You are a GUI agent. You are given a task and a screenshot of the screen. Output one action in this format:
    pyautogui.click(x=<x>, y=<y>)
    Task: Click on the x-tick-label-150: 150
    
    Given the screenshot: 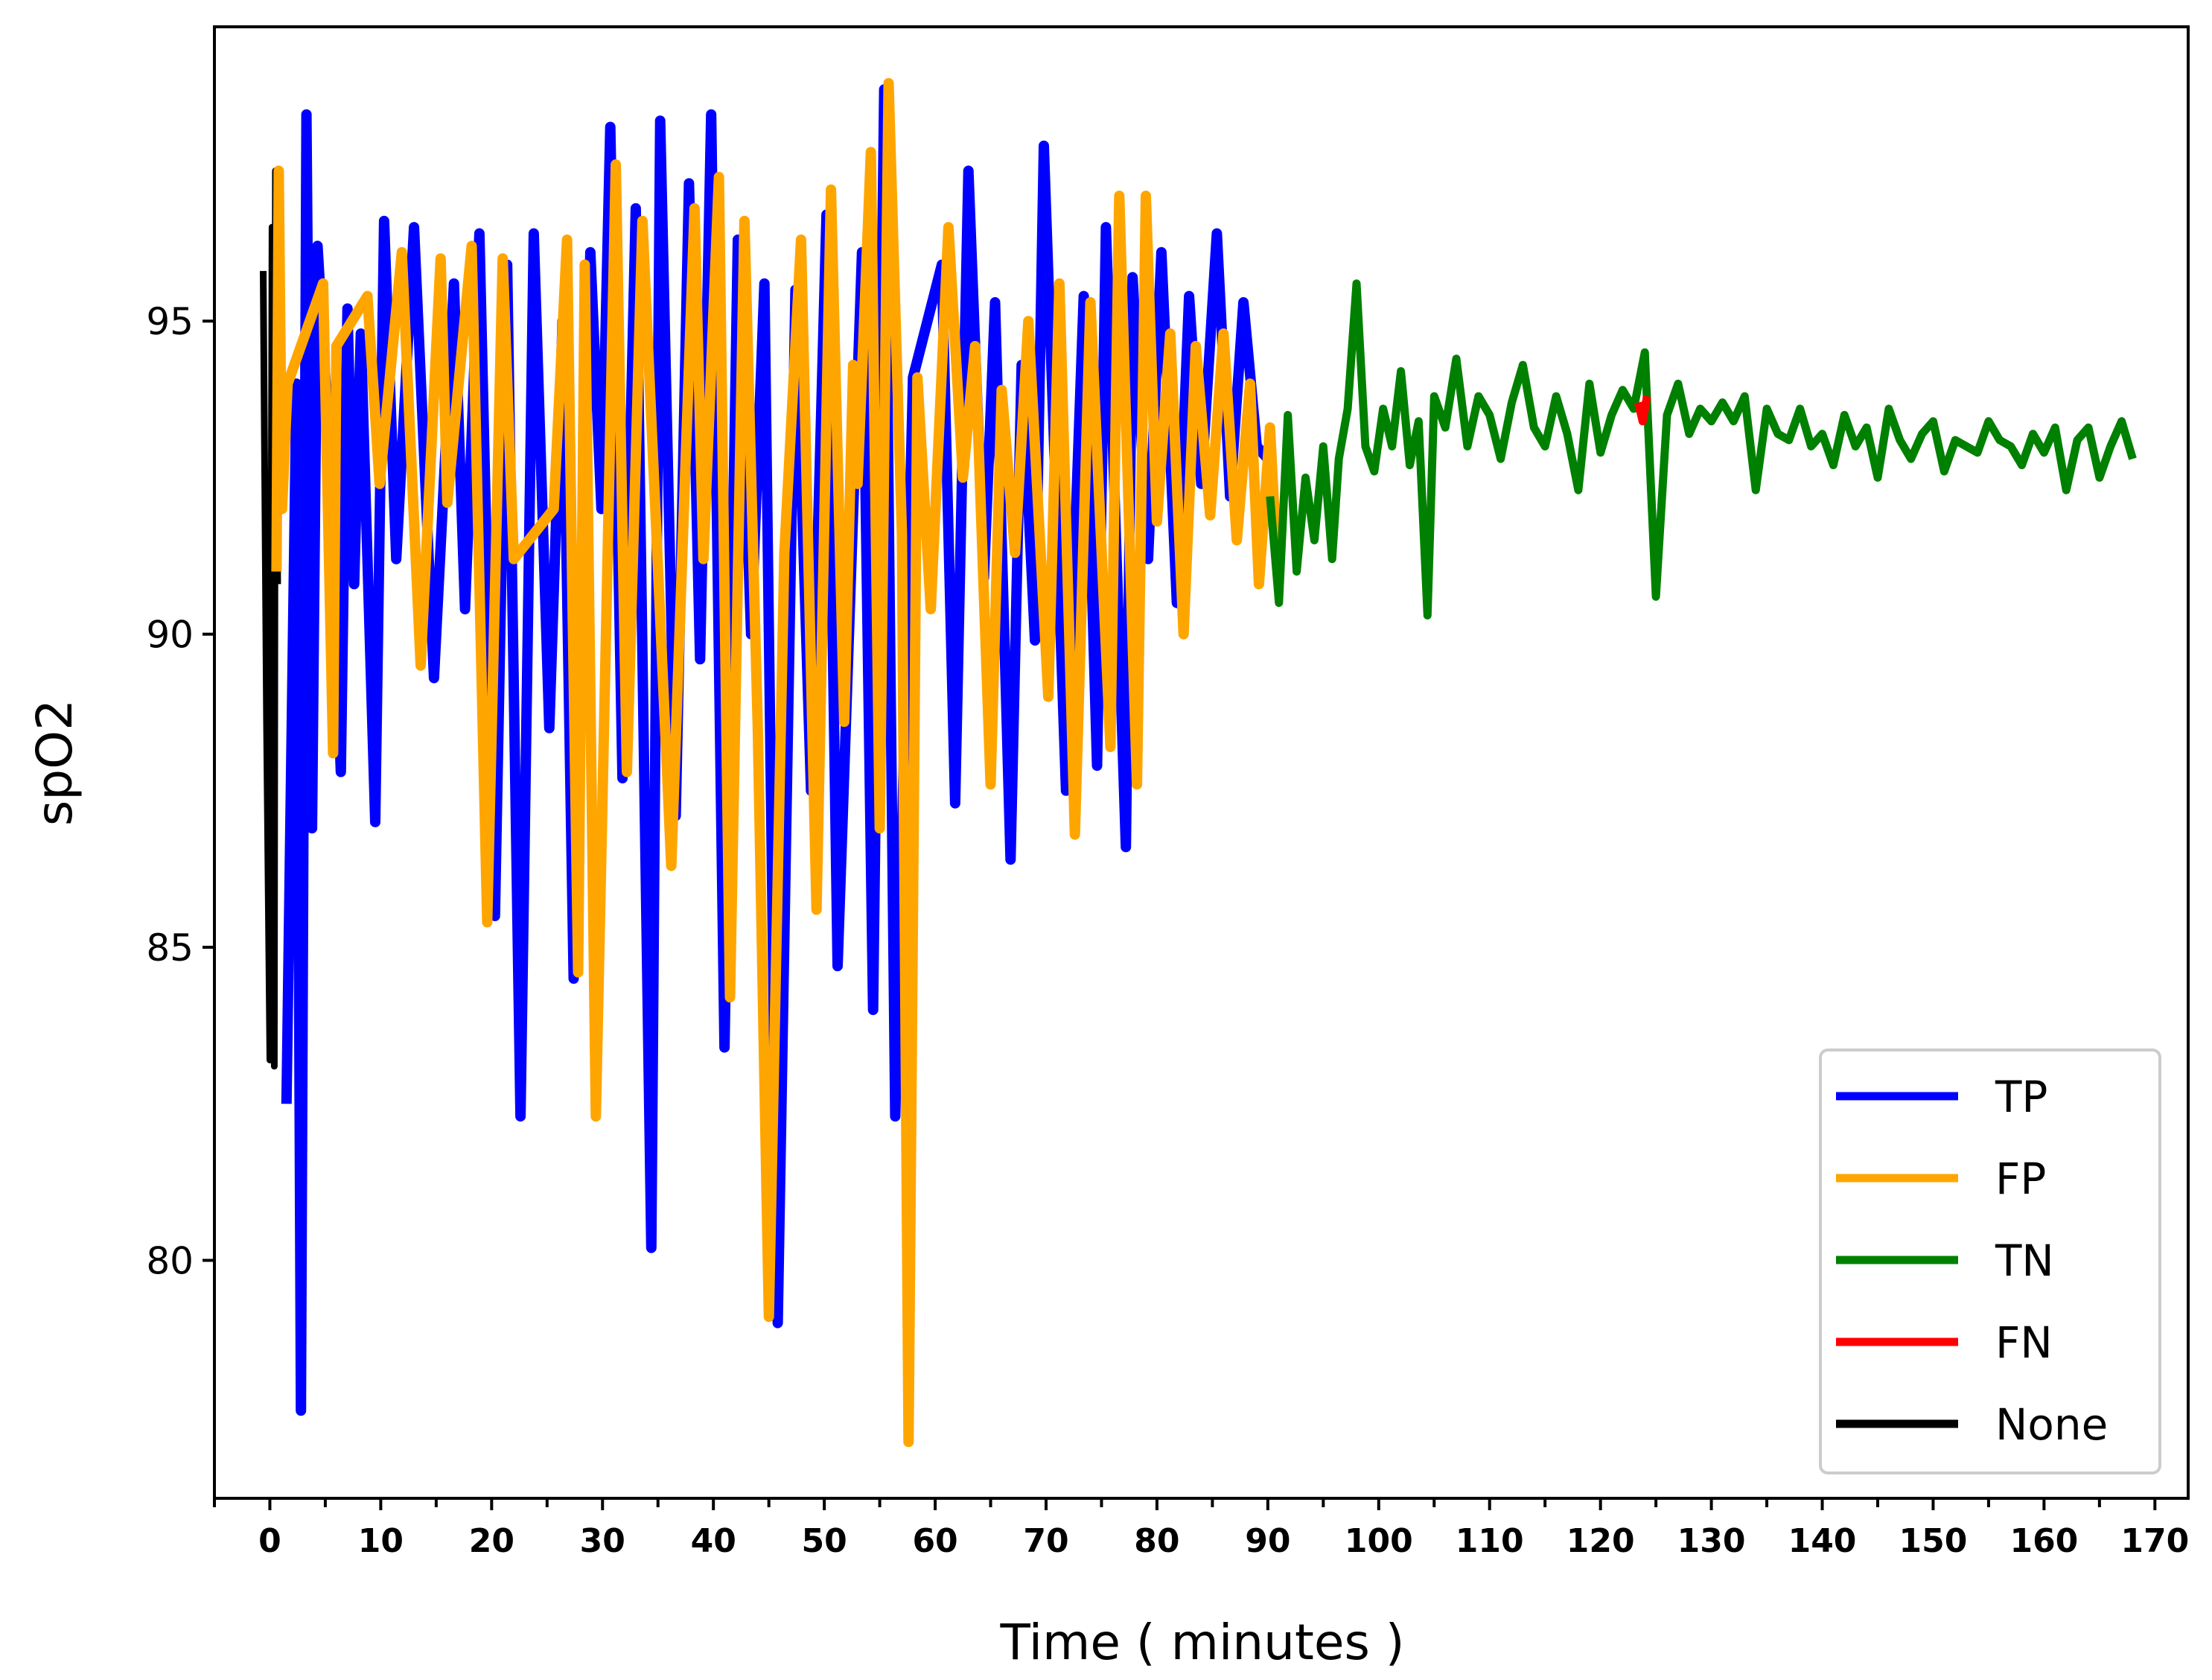 What is the action you would take?
    pyautogui.click(x=1933, y=1541)
    